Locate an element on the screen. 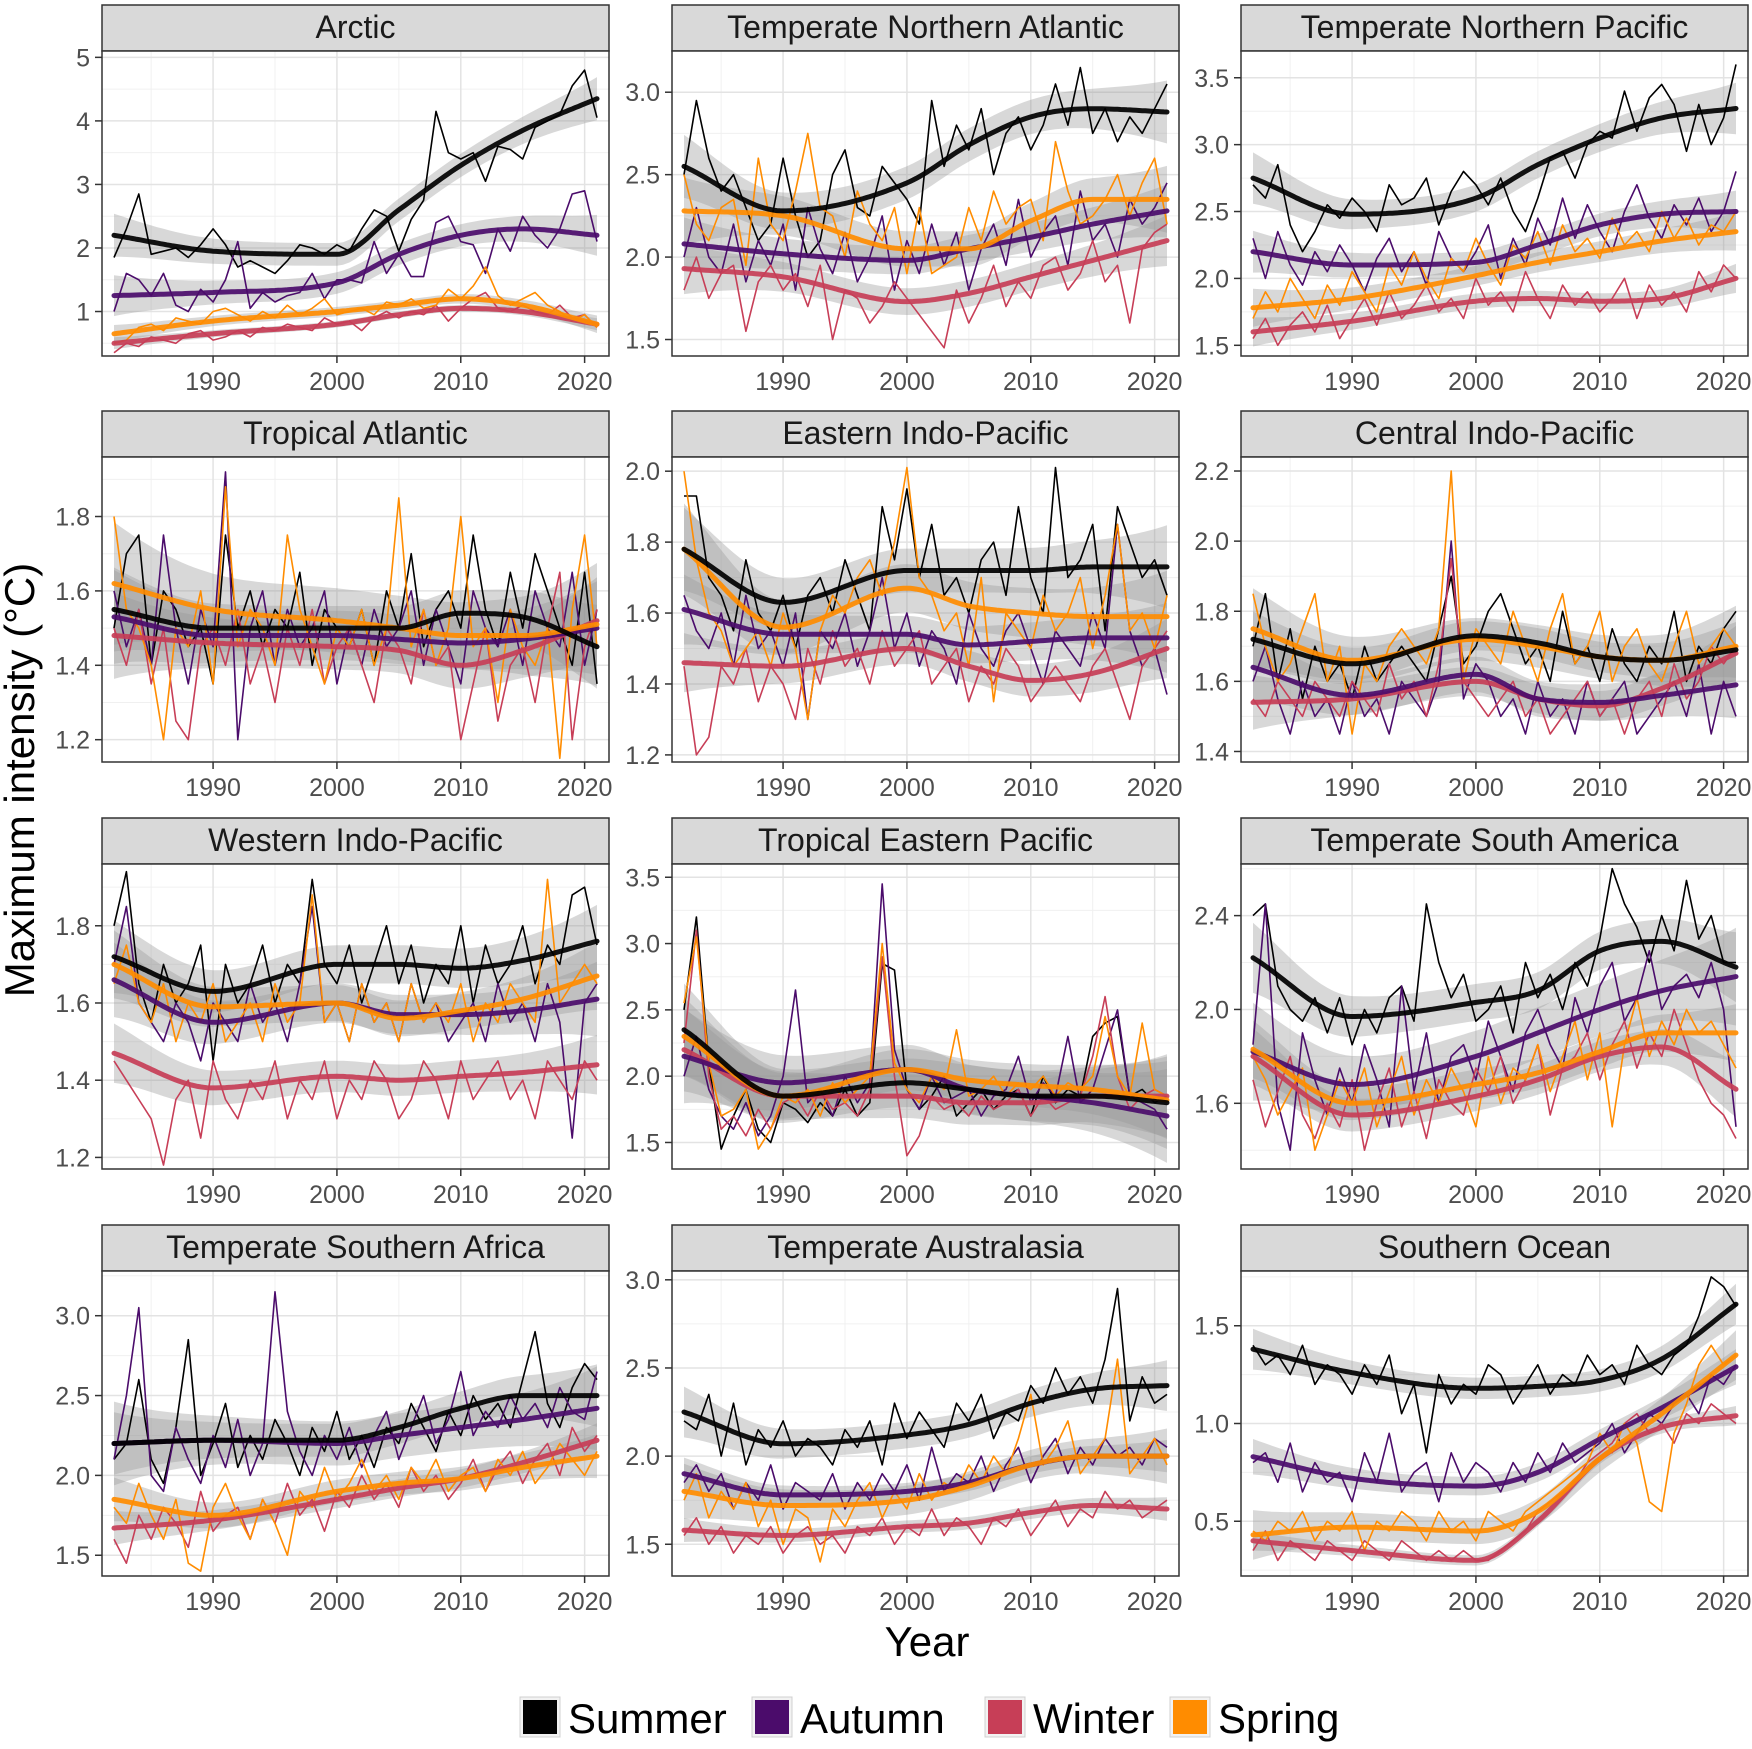  y-tick-label: 0.5 is located at coordinates (1211, 1522).